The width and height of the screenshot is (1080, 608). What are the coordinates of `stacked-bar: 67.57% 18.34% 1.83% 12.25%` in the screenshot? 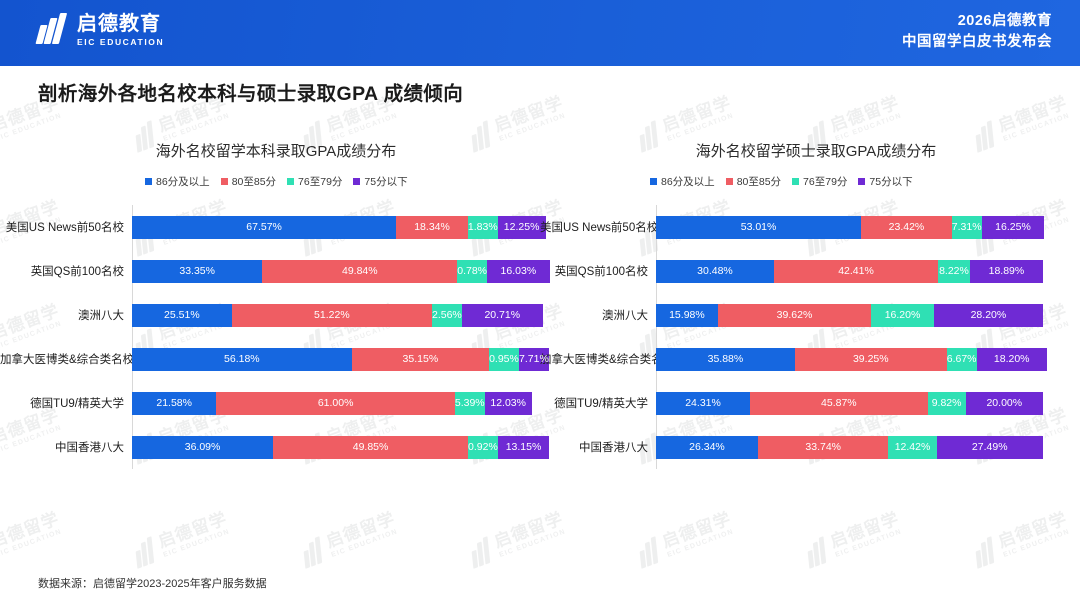 It's located at (339, 227).